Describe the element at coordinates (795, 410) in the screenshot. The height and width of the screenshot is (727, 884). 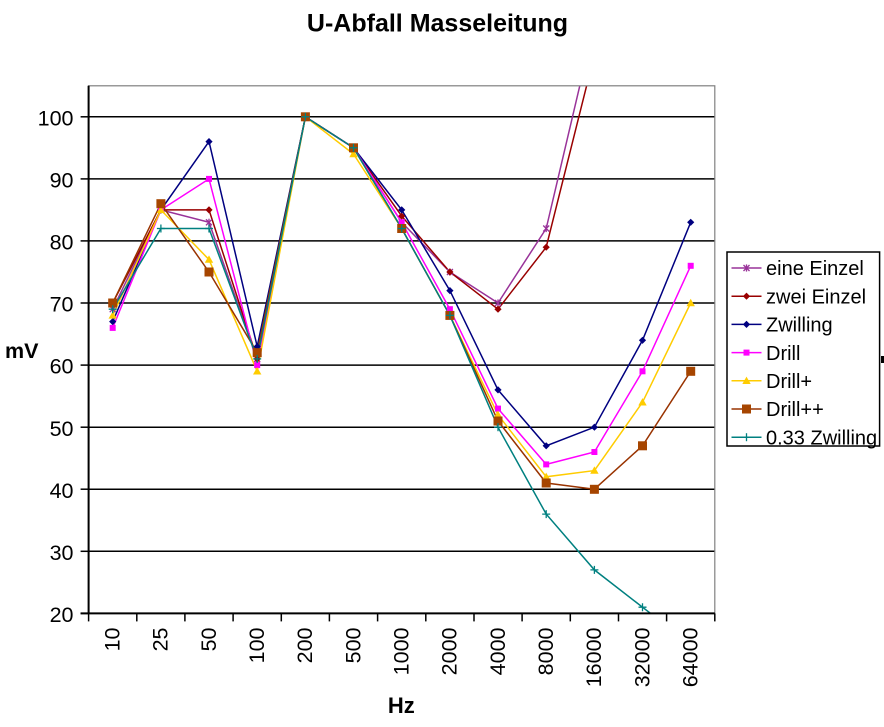
I see `svg-text: Drill++` at that location.